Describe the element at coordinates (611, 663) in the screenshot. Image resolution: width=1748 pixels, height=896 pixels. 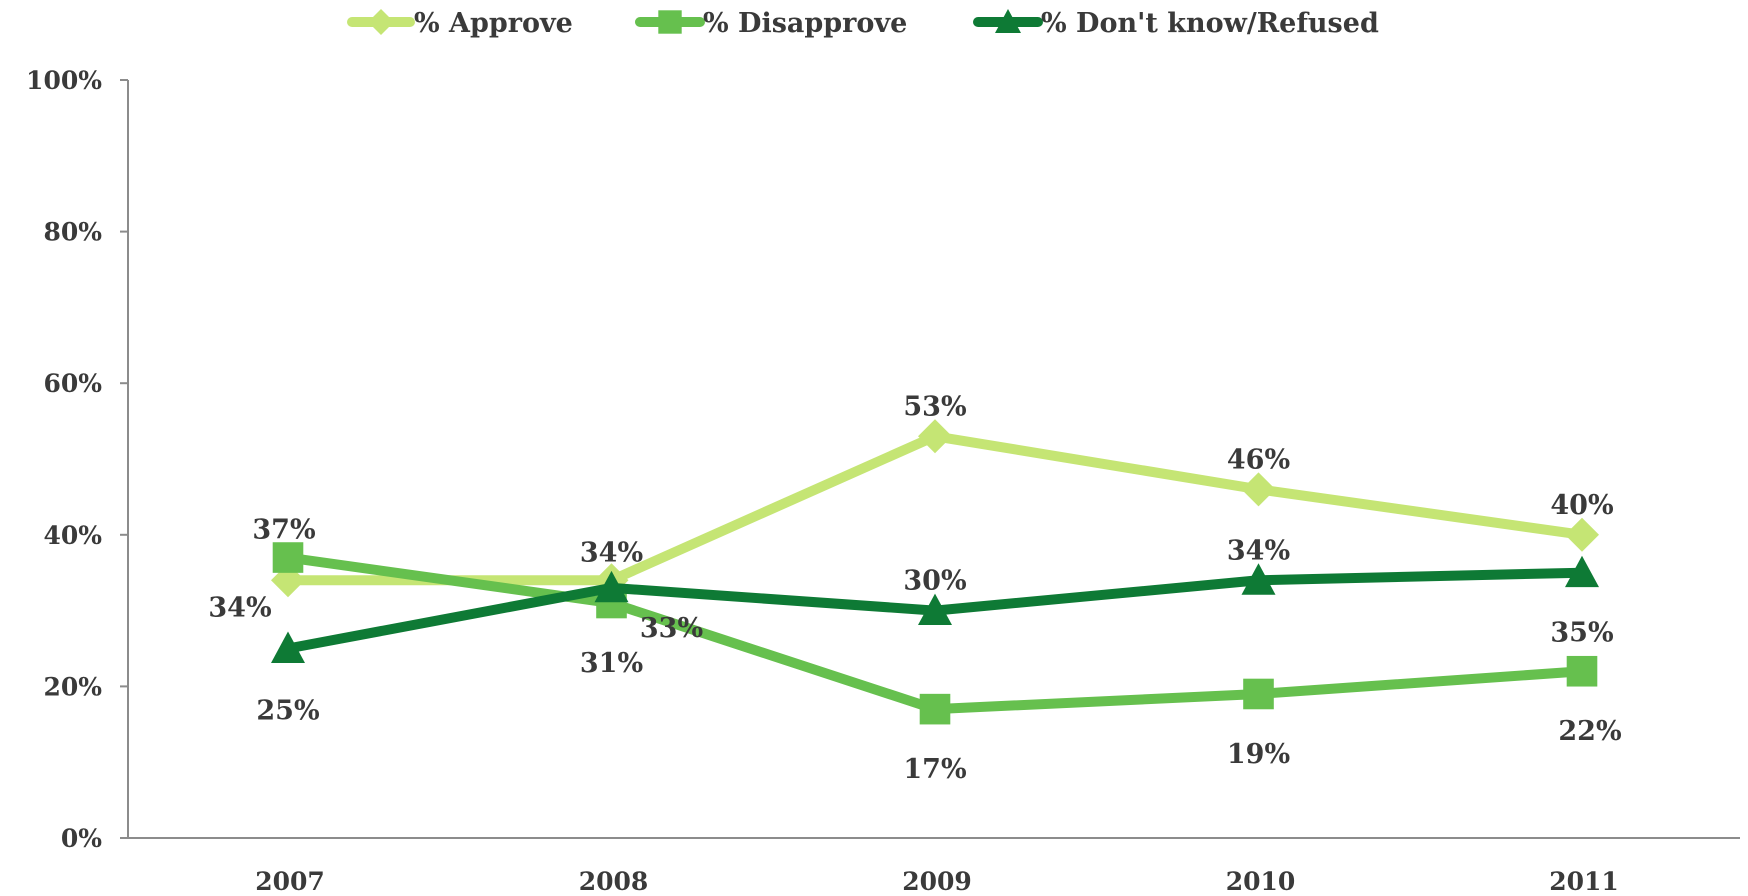
I see `data-label: 31%` at that location.